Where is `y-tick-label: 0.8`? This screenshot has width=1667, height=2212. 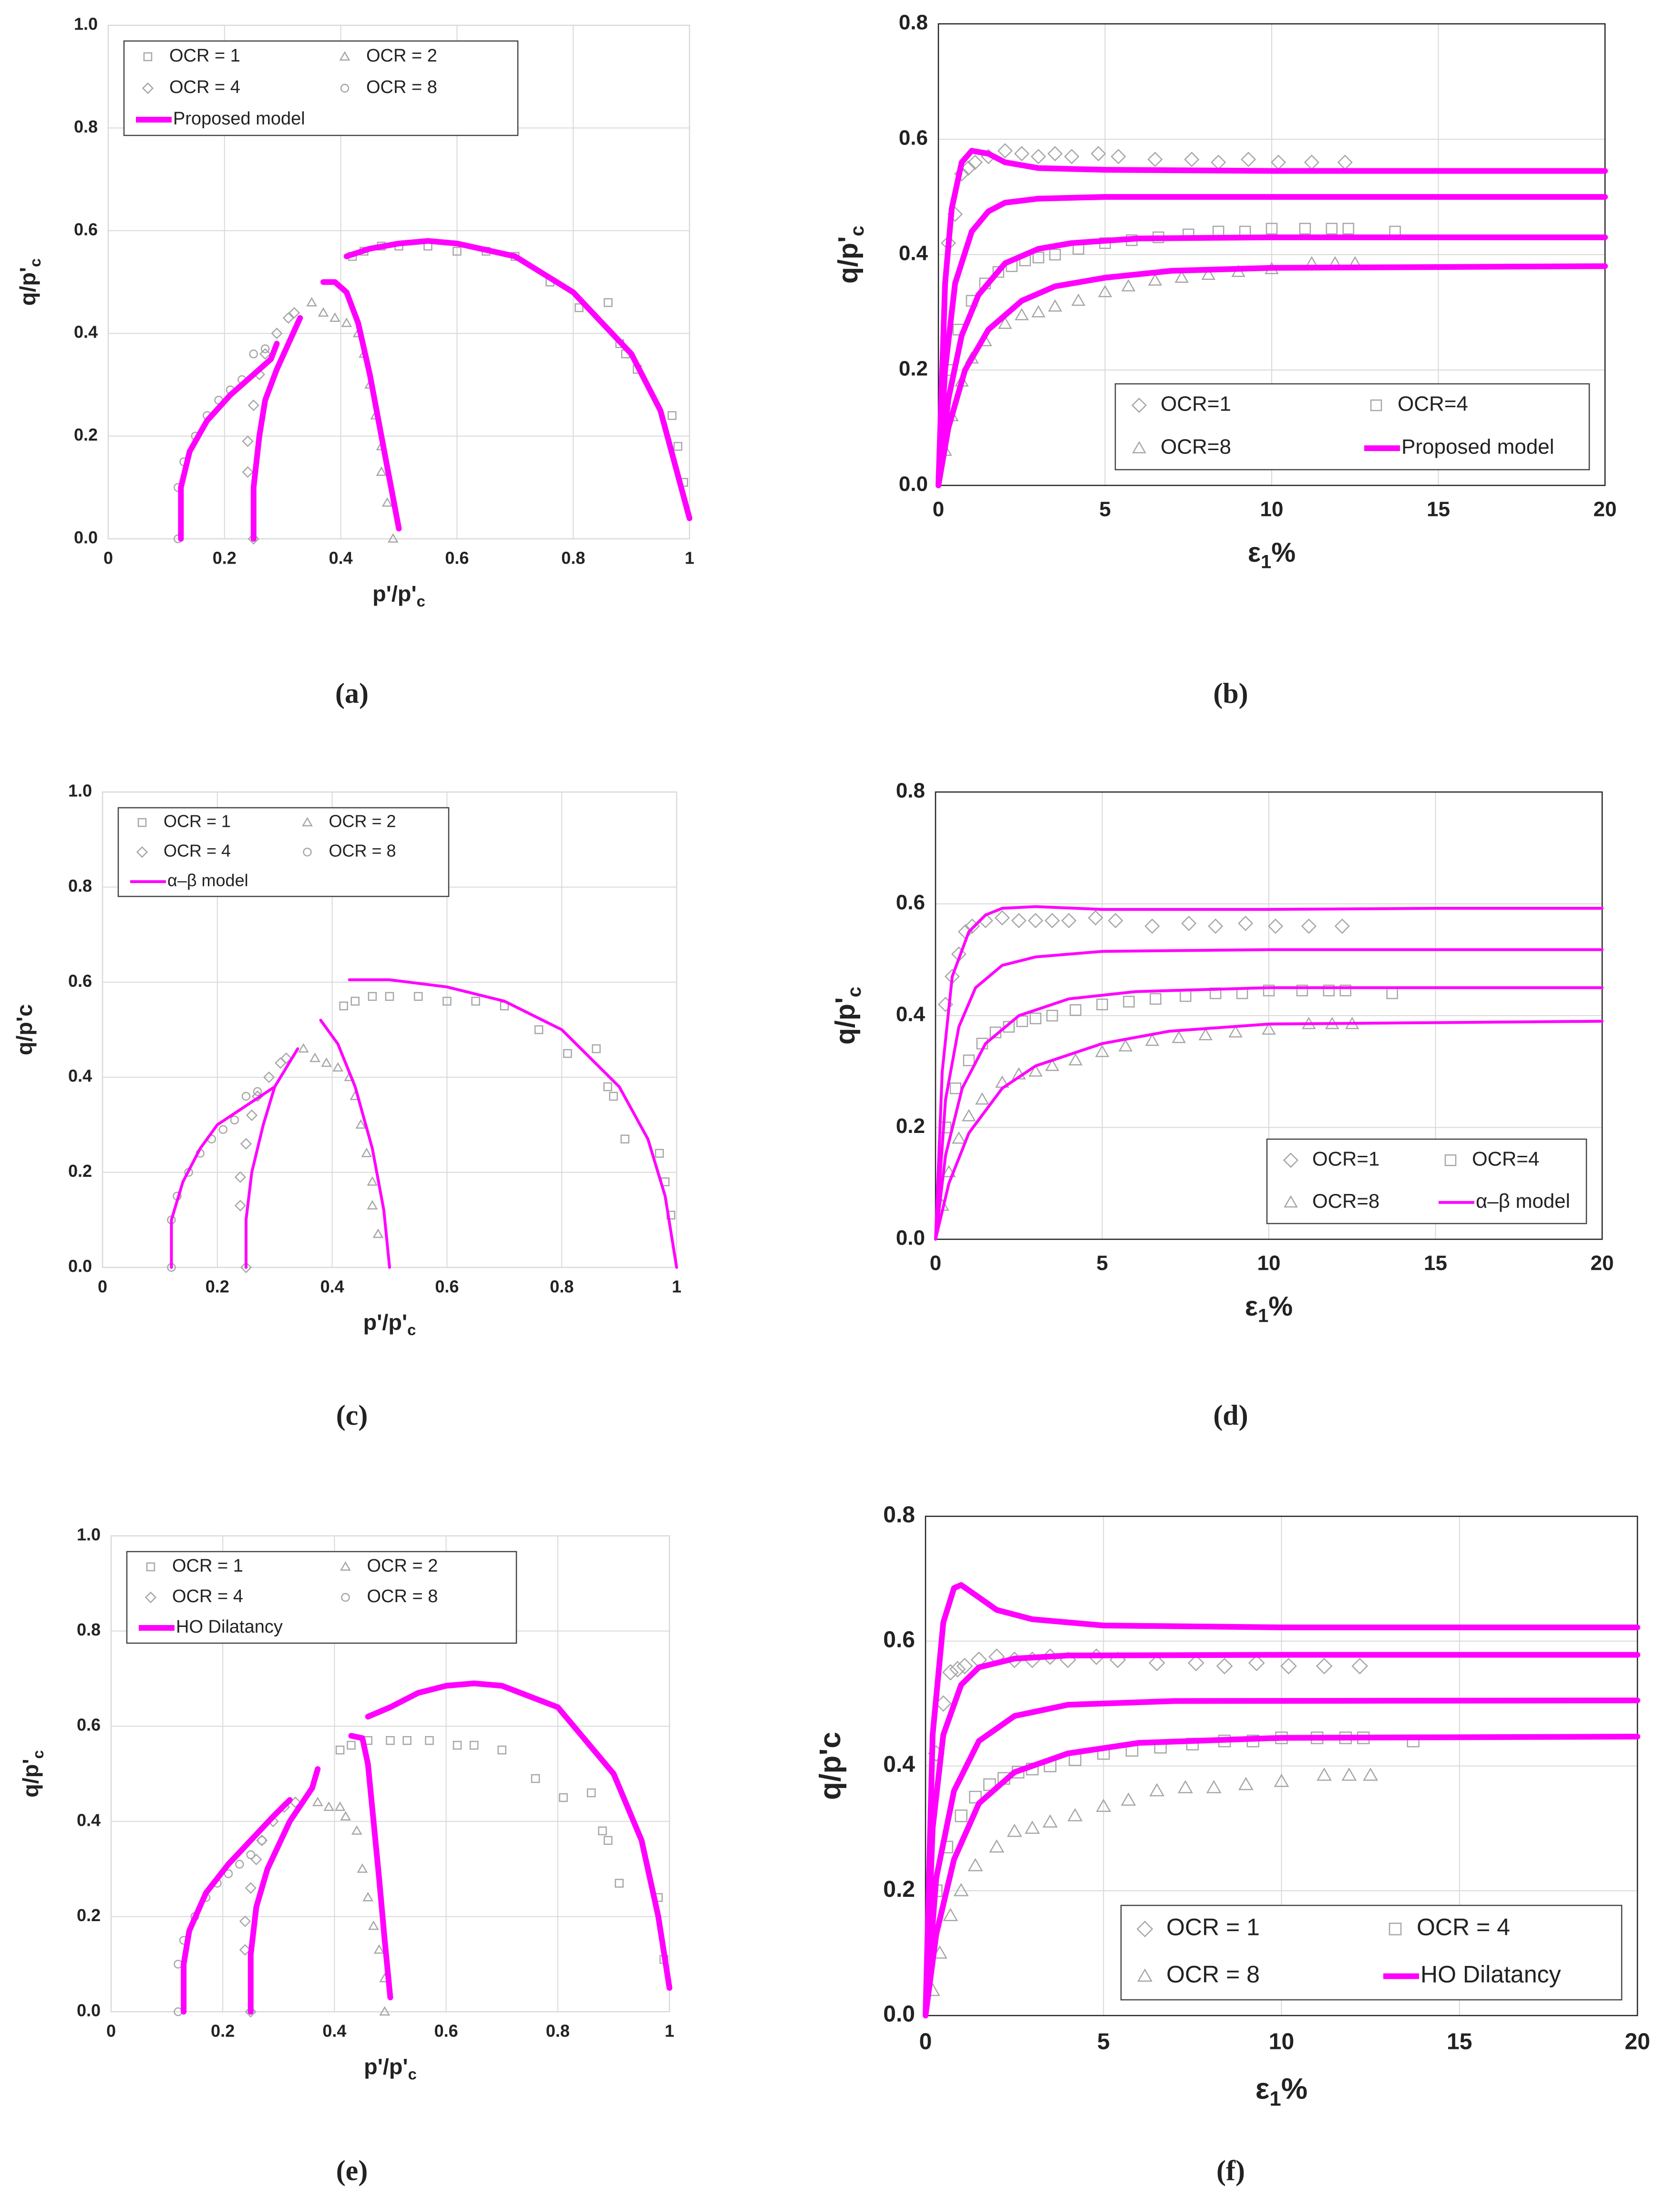 y-tick-label: 0.8 is located at coordinates (913, 22).